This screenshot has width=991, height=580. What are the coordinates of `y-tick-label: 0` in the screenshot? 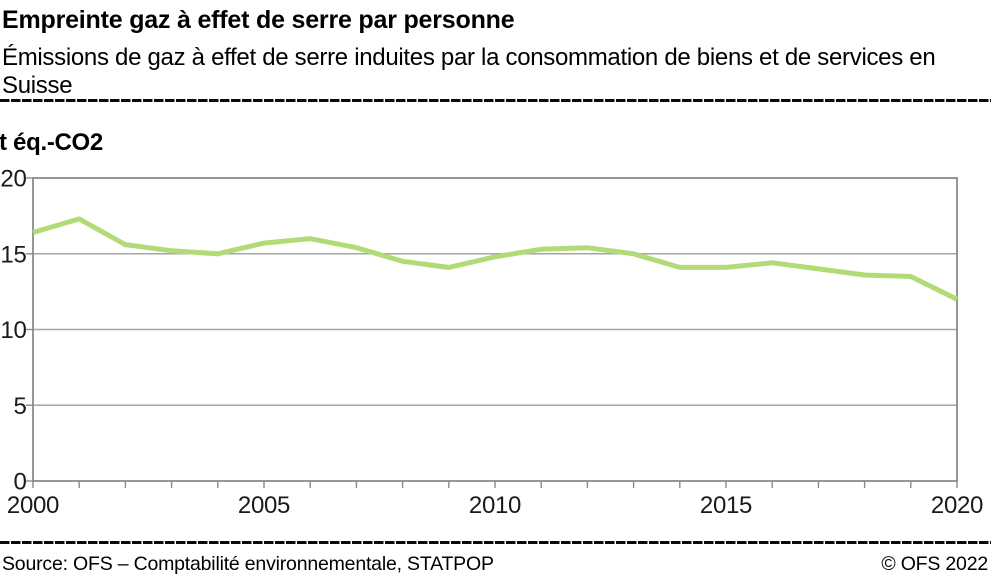 It's located at (19, 482).